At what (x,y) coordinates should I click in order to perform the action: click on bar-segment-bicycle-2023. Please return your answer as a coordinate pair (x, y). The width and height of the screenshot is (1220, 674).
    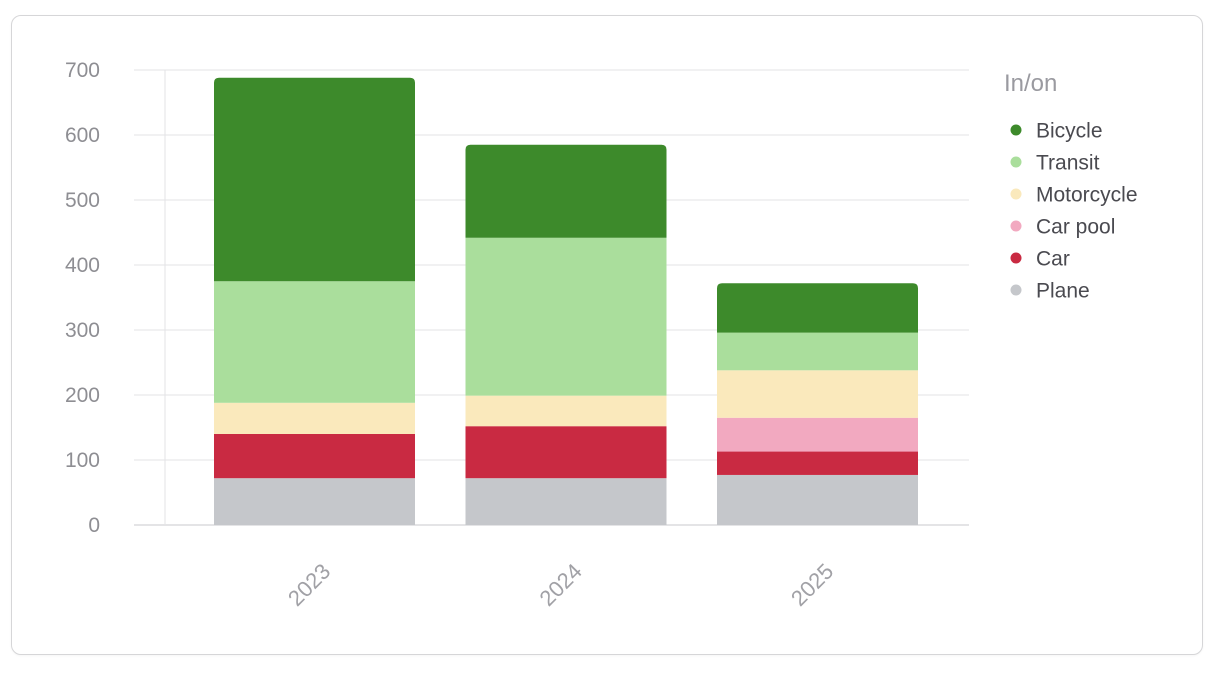
    Looking at the image, I should click on (314, 179).